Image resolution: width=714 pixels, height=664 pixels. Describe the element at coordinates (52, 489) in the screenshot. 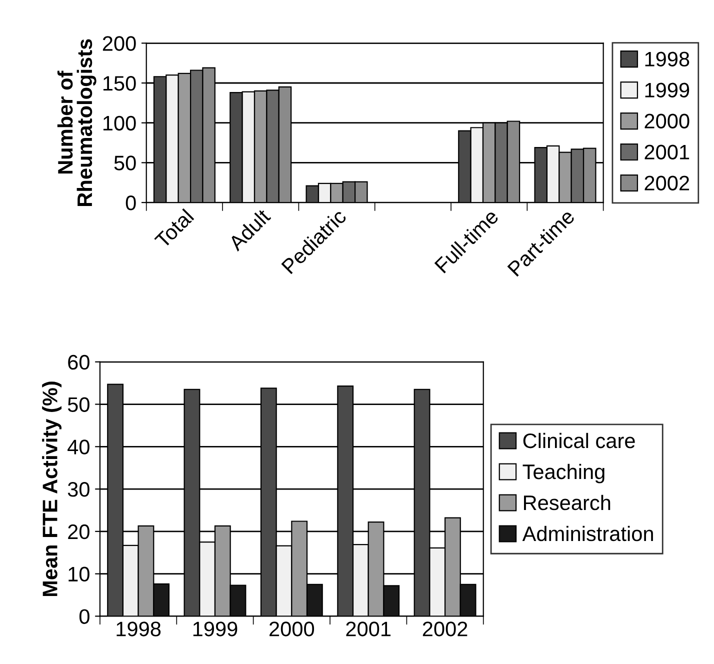

I see `y-axis-title: Mean FTE Activity (%)` at that location.